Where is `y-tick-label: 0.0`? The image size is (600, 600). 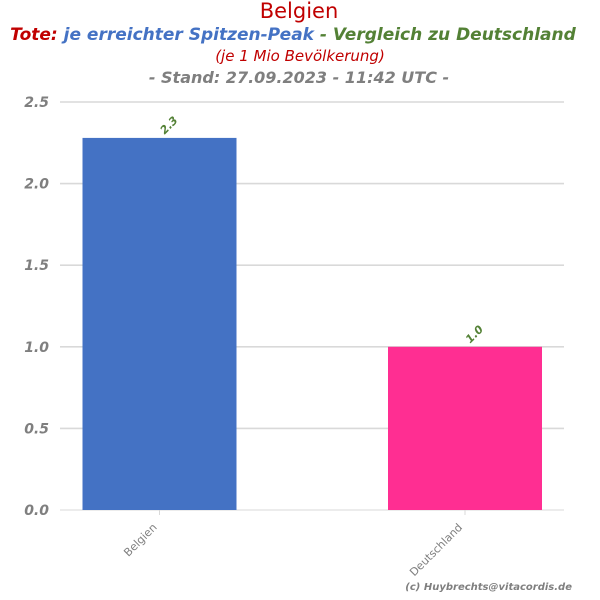 y-tick-label: 0.0 is located at coordinates (36, 511).